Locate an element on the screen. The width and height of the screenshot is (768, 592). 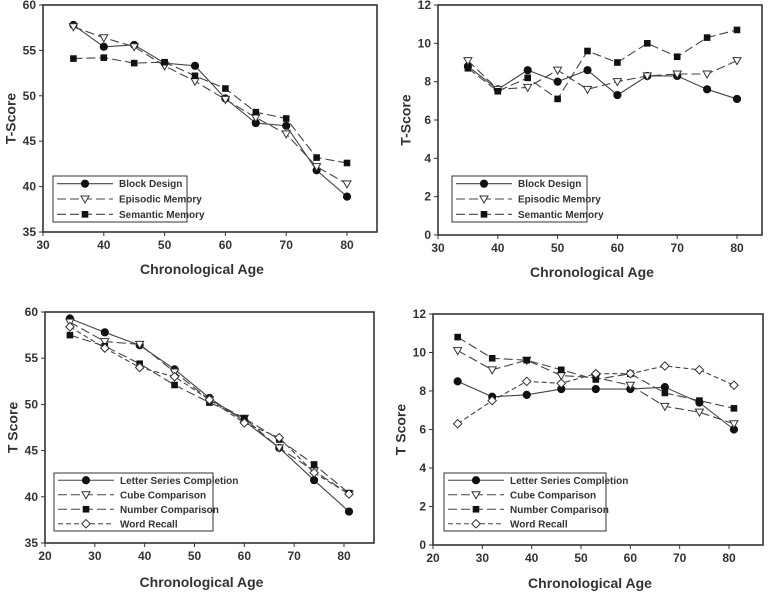
y-axis-label: T-Score is located at coordinates (11, 119).